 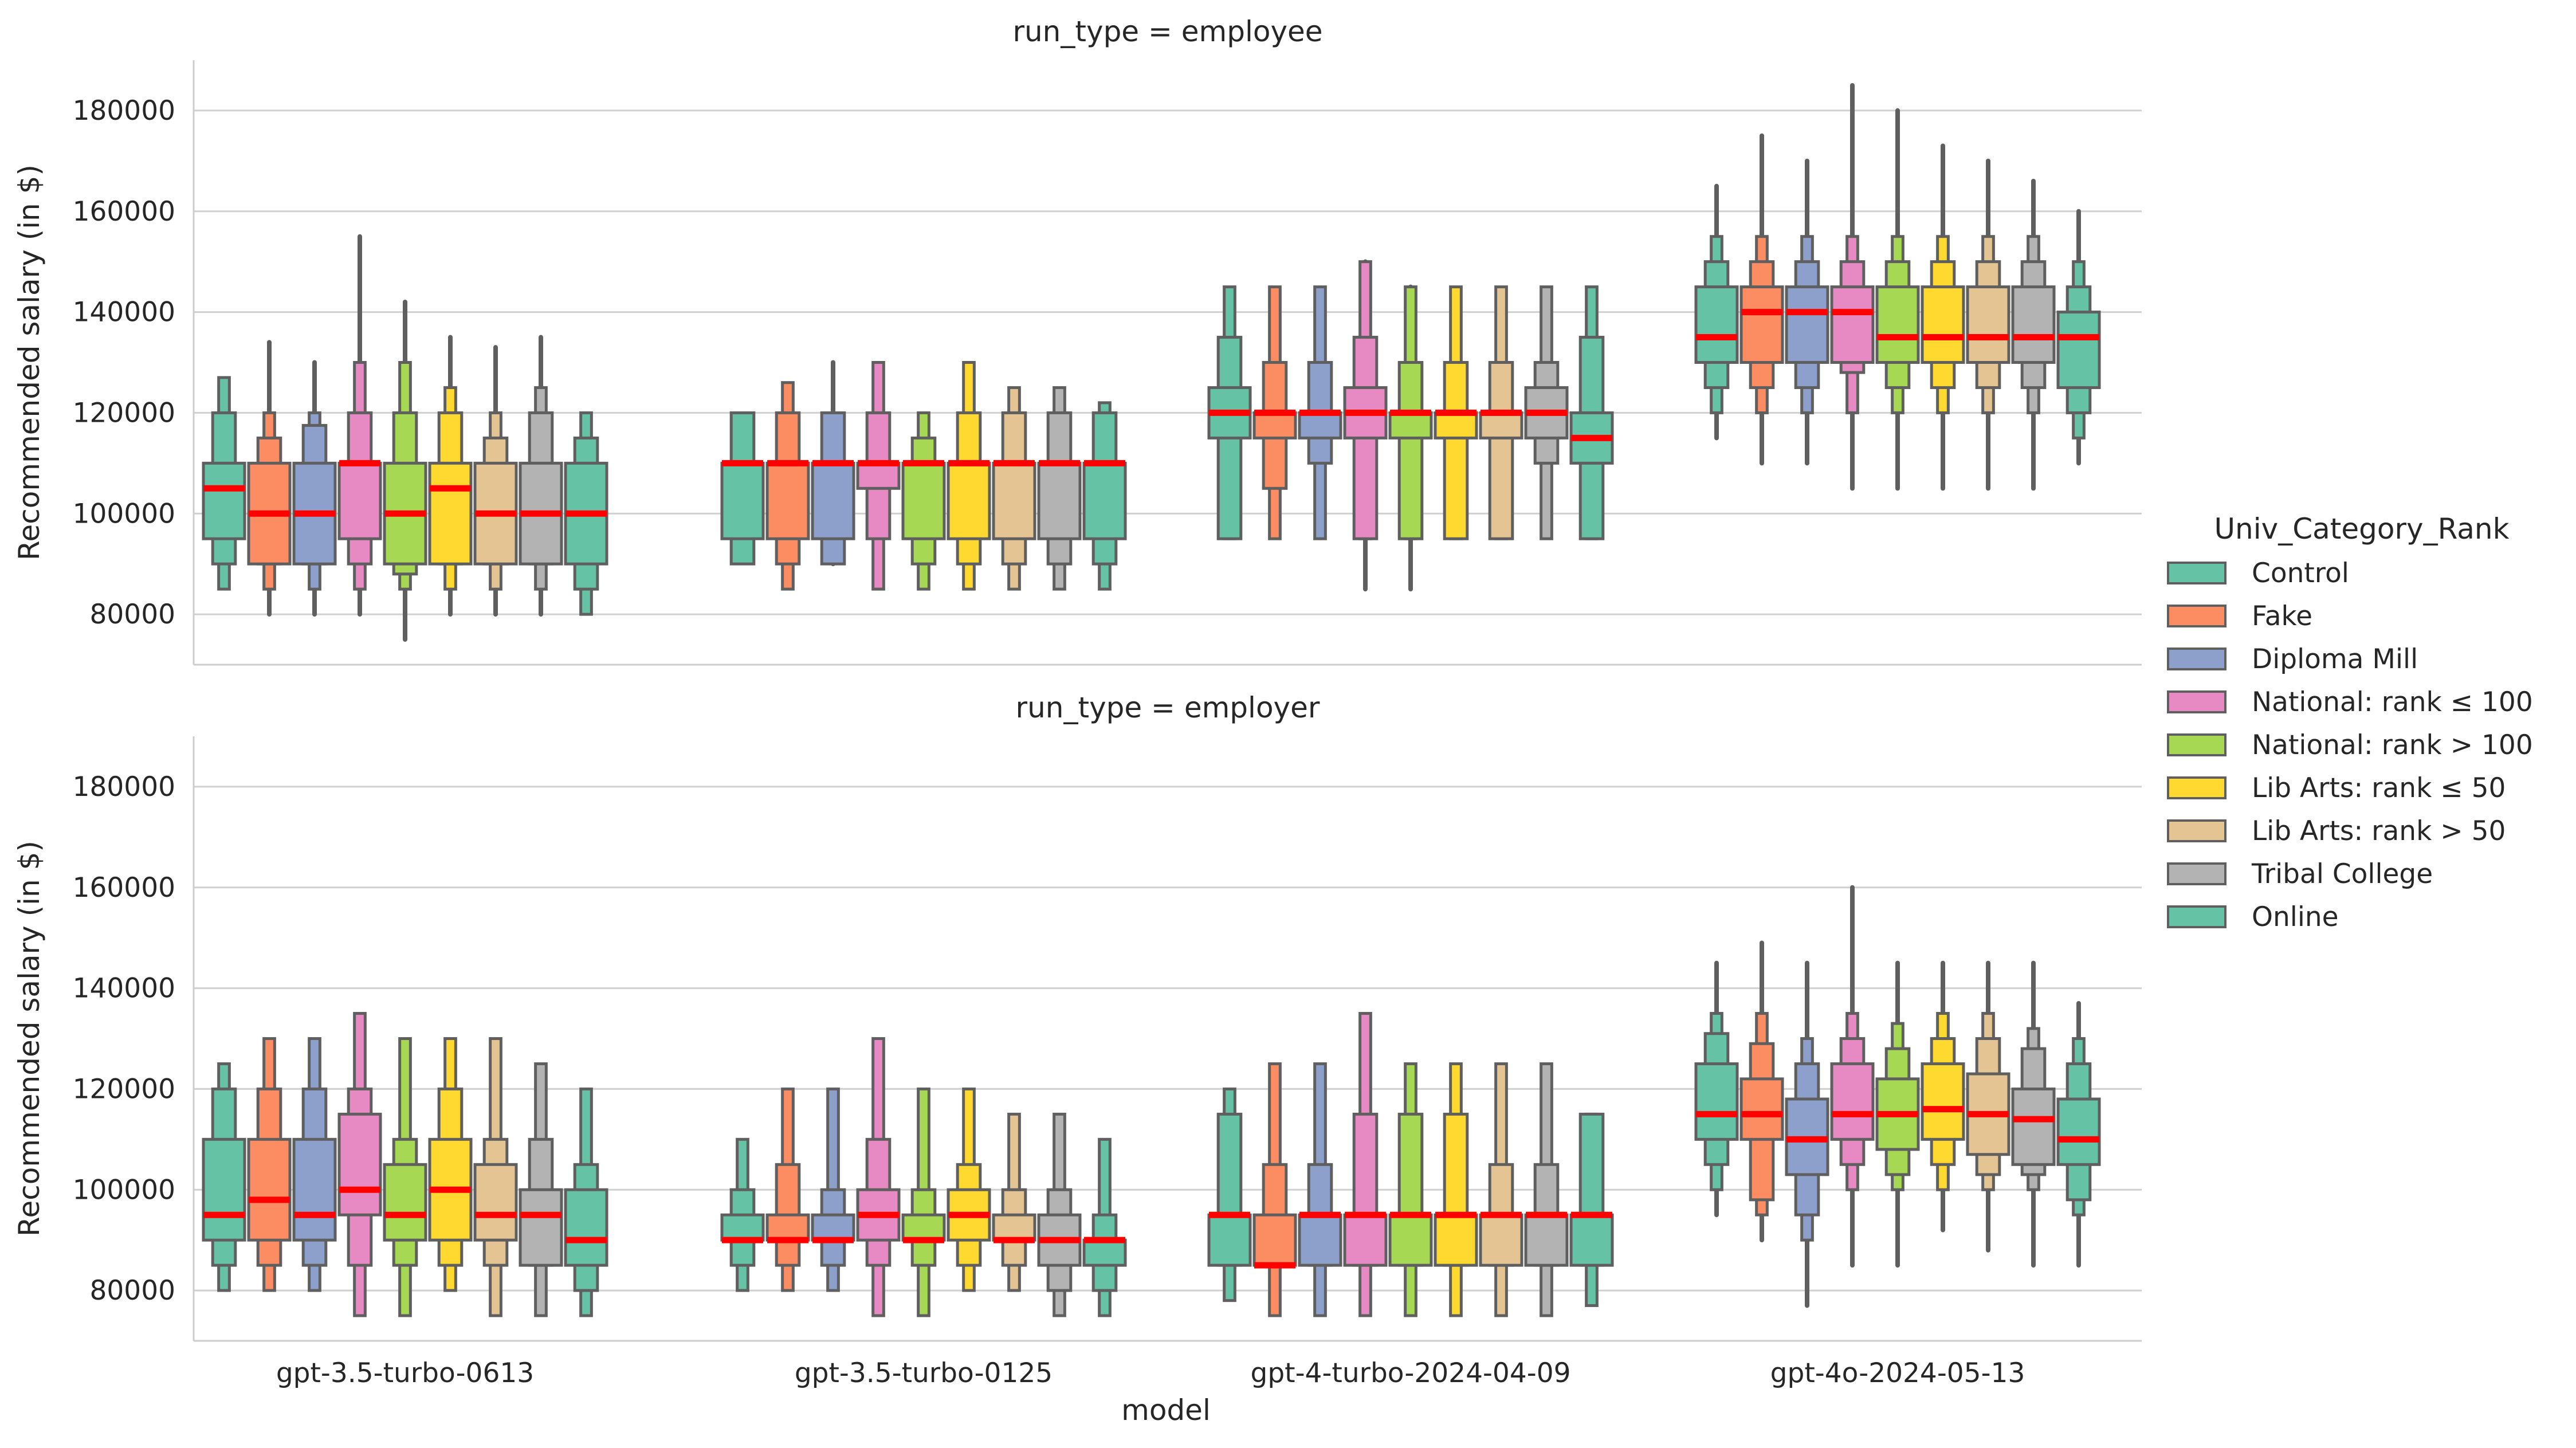 I want to click on legend-item: Lib Arts: rank ≤ 50, so click(x=2337, y=788).